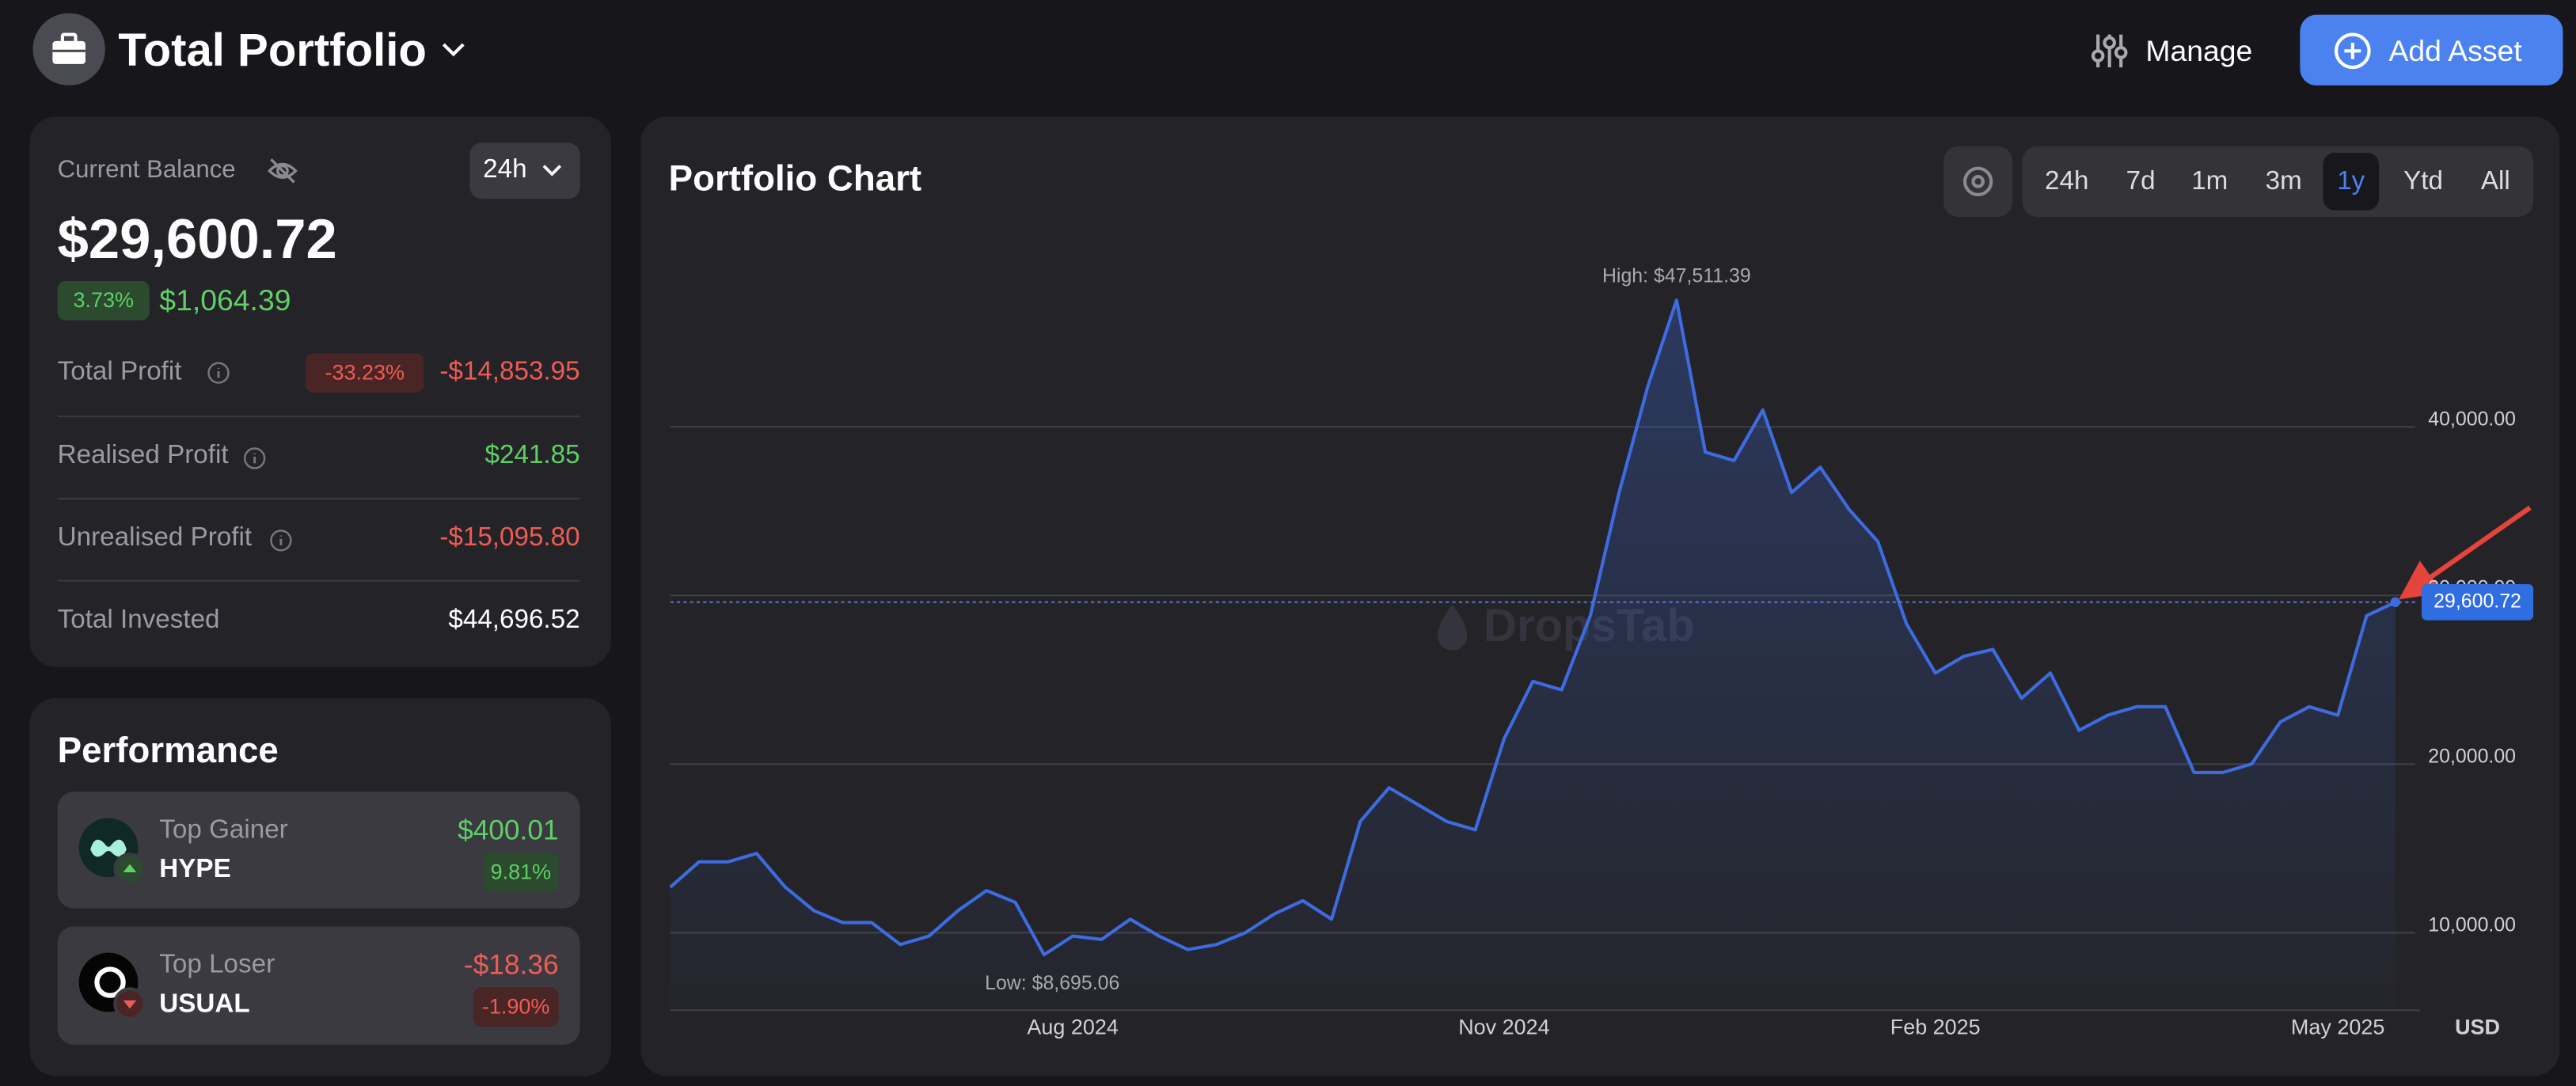 Image resolution: width=2576 pixels, height=1086 pixels. I want to click on period-dropdown, so click(524, 170).